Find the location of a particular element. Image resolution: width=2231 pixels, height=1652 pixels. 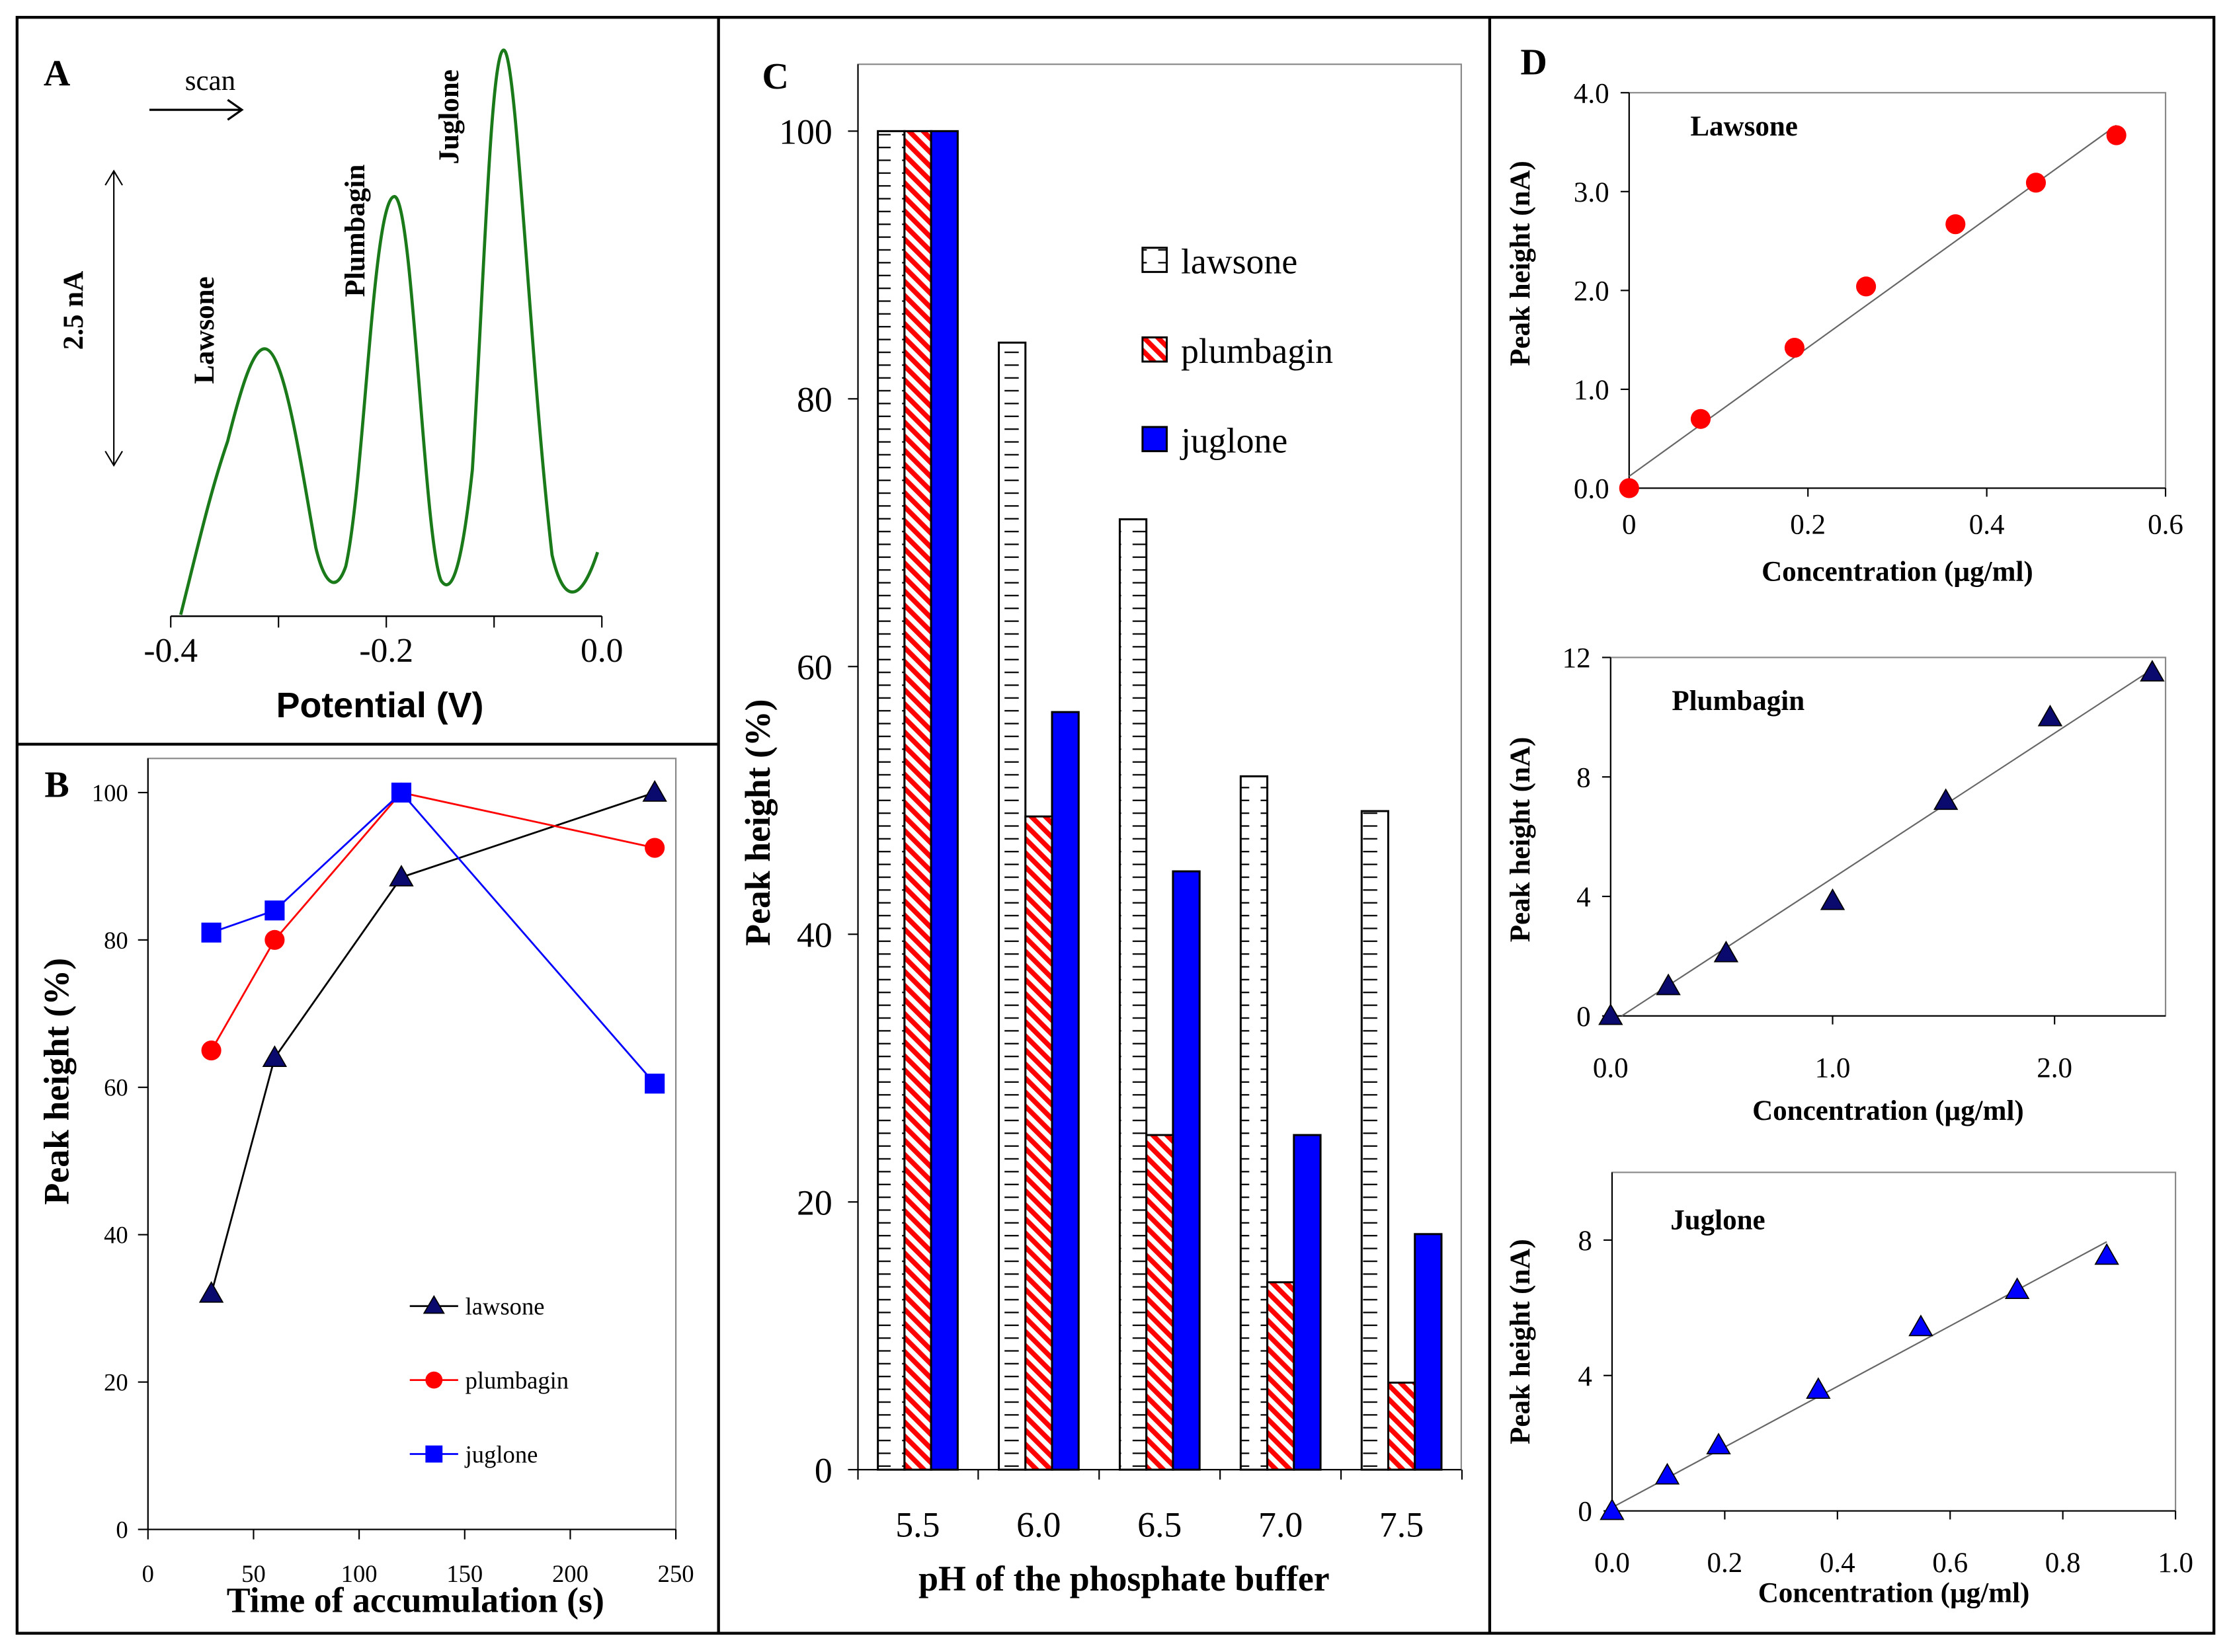

x-tick-label: 2.0 is located at coordinates (2054, 1067).